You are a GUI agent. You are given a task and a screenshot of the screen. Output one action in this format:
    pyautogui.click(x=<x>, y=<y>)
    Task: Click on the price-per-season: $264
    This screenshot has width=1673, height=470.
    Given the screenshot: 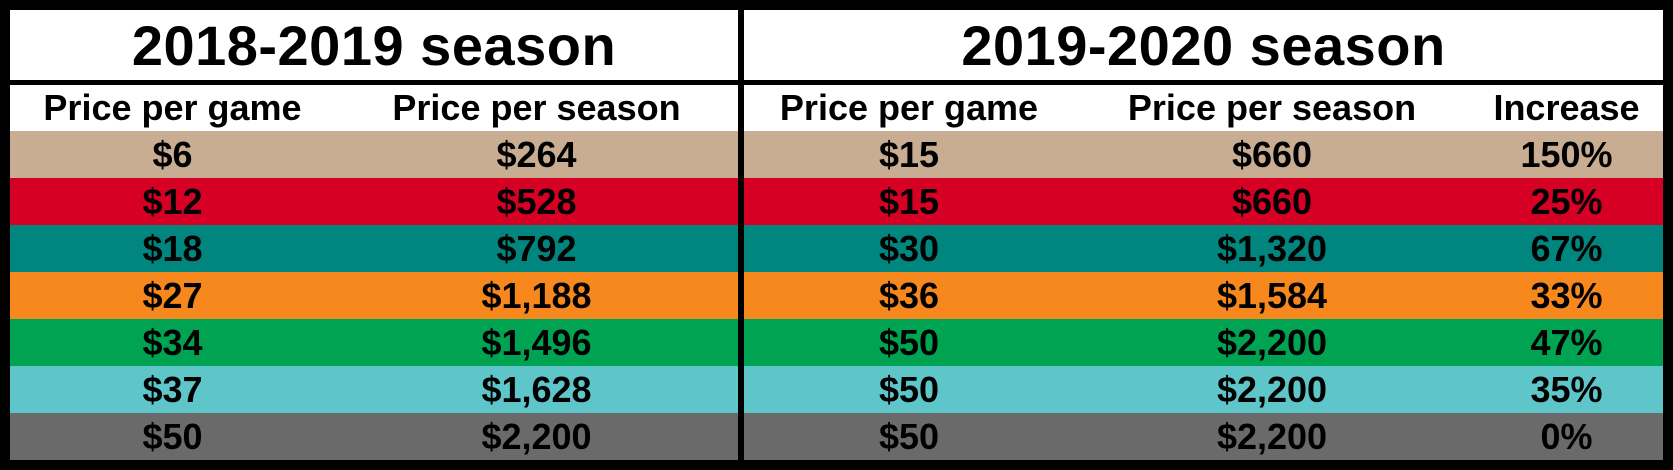 What is the action you would take?
    pyautogui.click(x=536, y=154)
    